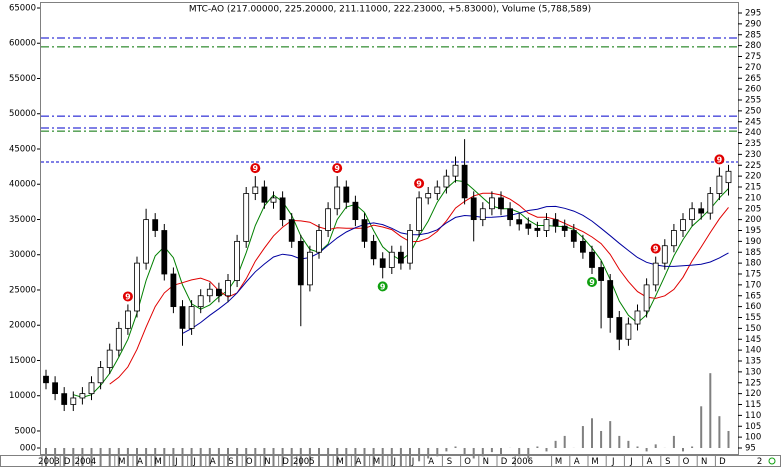  I want to click on y2-tick-label: 40000, so click(22, 185).